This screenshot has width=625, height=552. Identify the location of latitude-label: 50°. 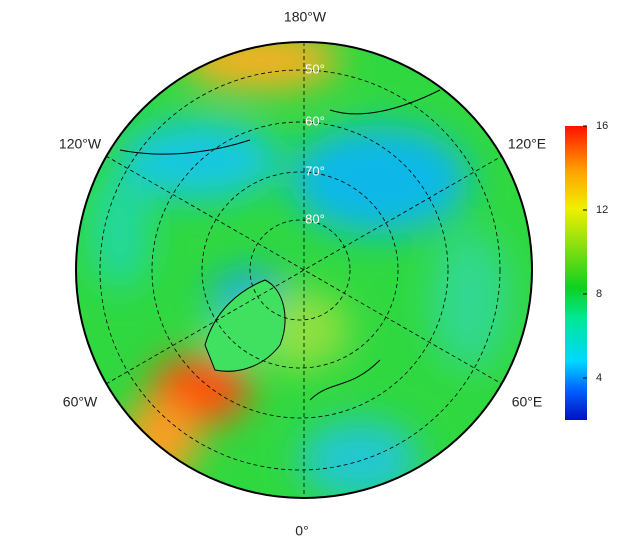
(315, 68).